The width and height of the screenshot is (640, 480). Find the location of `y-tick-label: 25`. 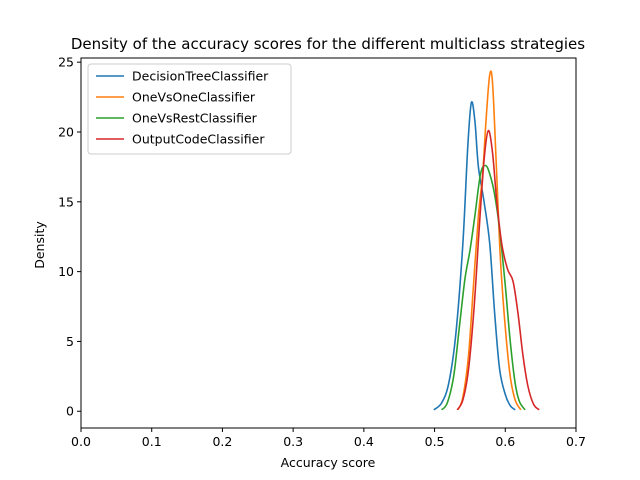

y-tick-label: 25 is located at coordinates (66, 62).